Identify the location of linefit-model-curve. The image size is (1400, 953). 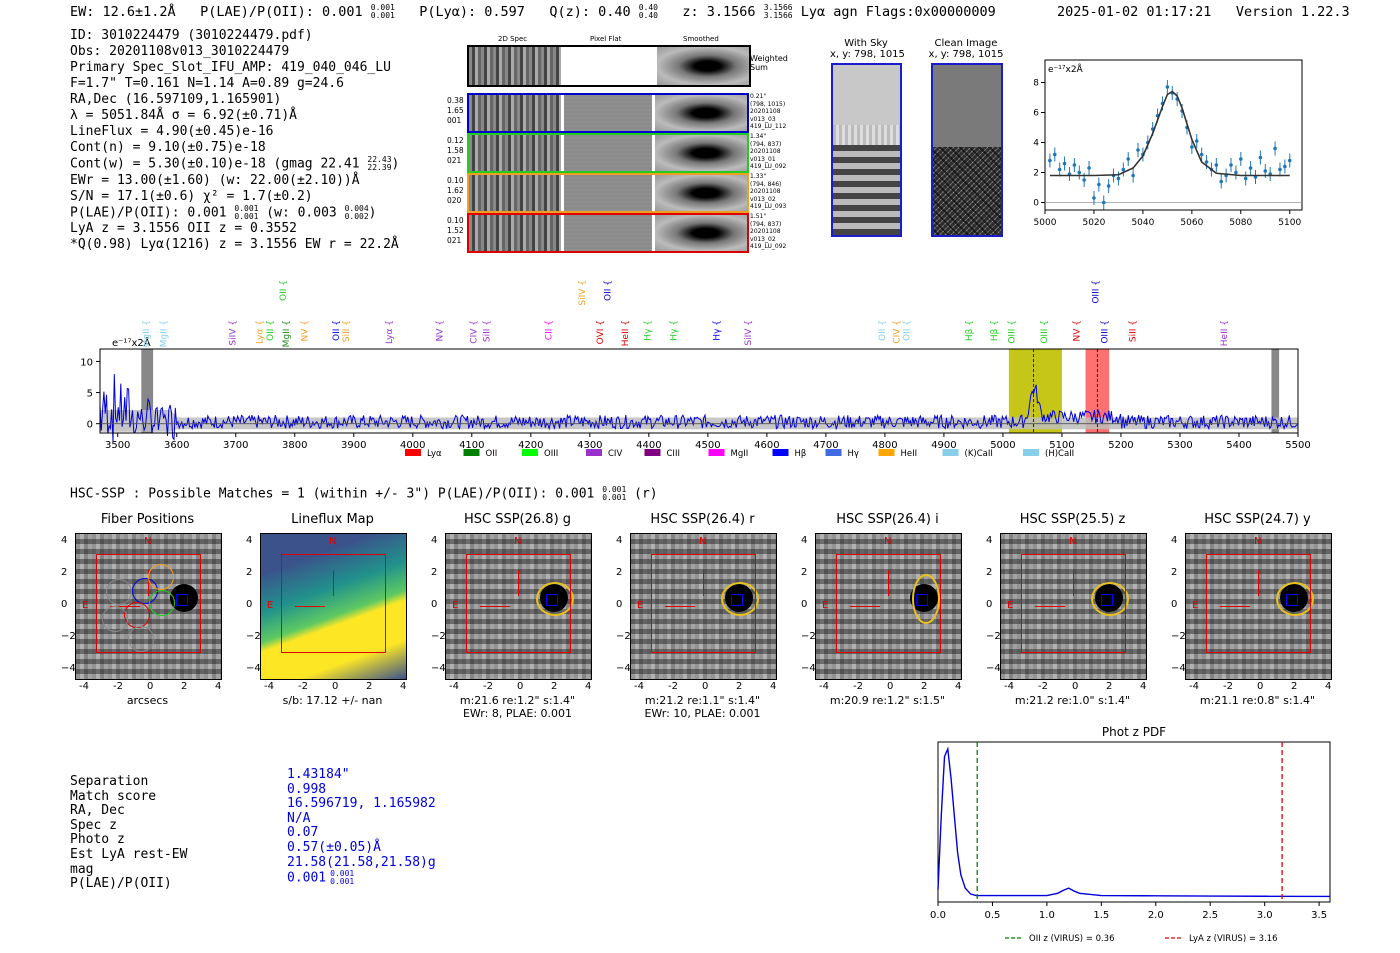
(1169, 133).